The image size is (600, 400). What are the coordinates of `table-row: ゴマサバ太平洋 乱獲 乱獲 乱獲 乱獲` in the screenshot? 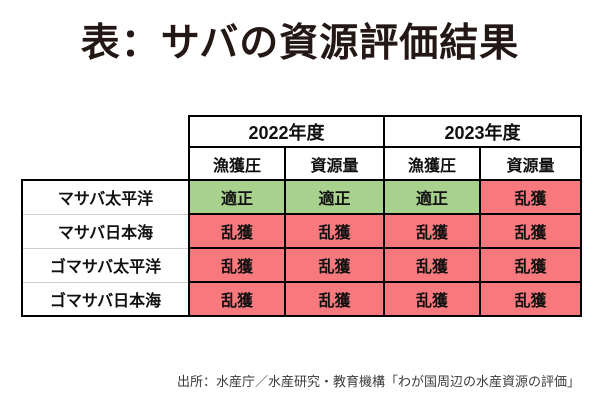 It's located at (302, 265).